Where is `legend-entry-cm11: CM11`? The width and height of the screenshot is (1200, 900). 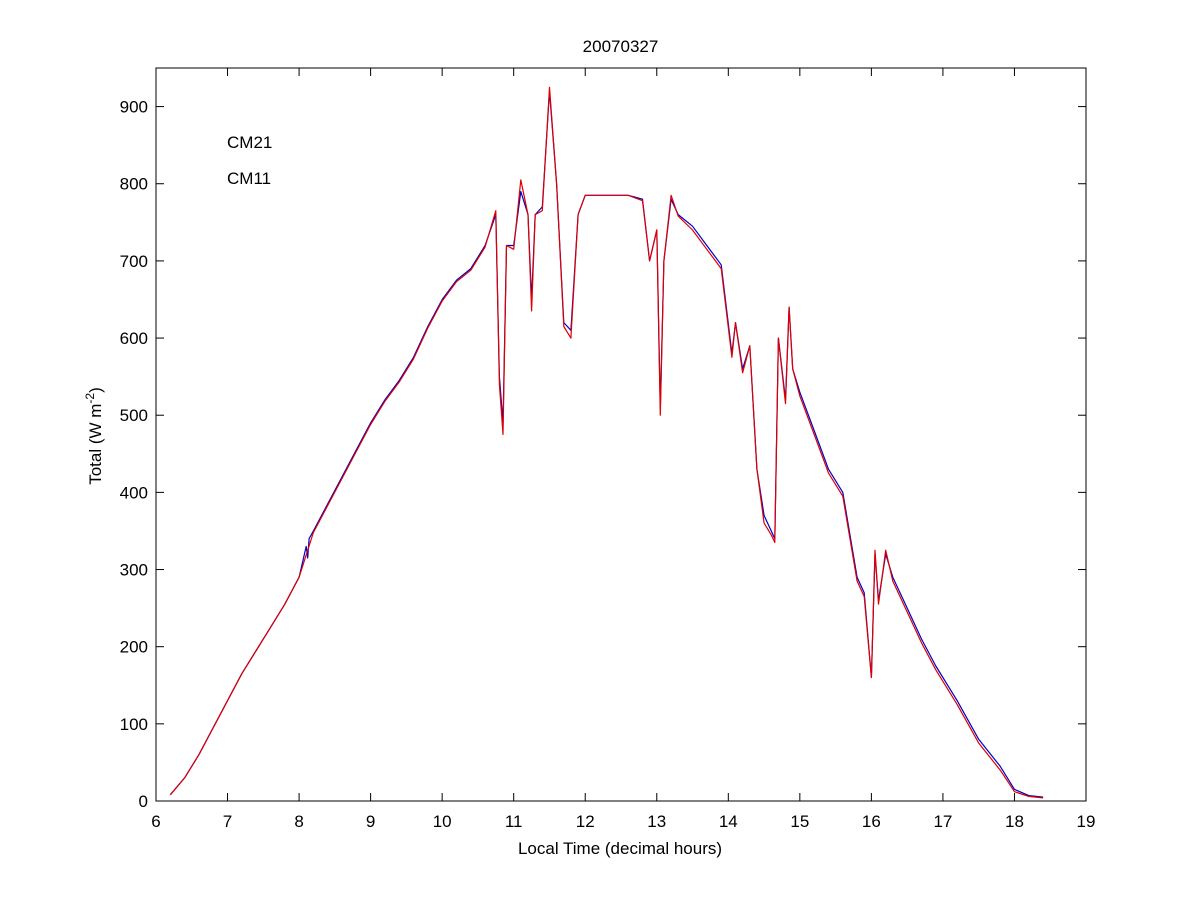 legend-entry-cm11: CM11 is located at coordinates (249, 178).